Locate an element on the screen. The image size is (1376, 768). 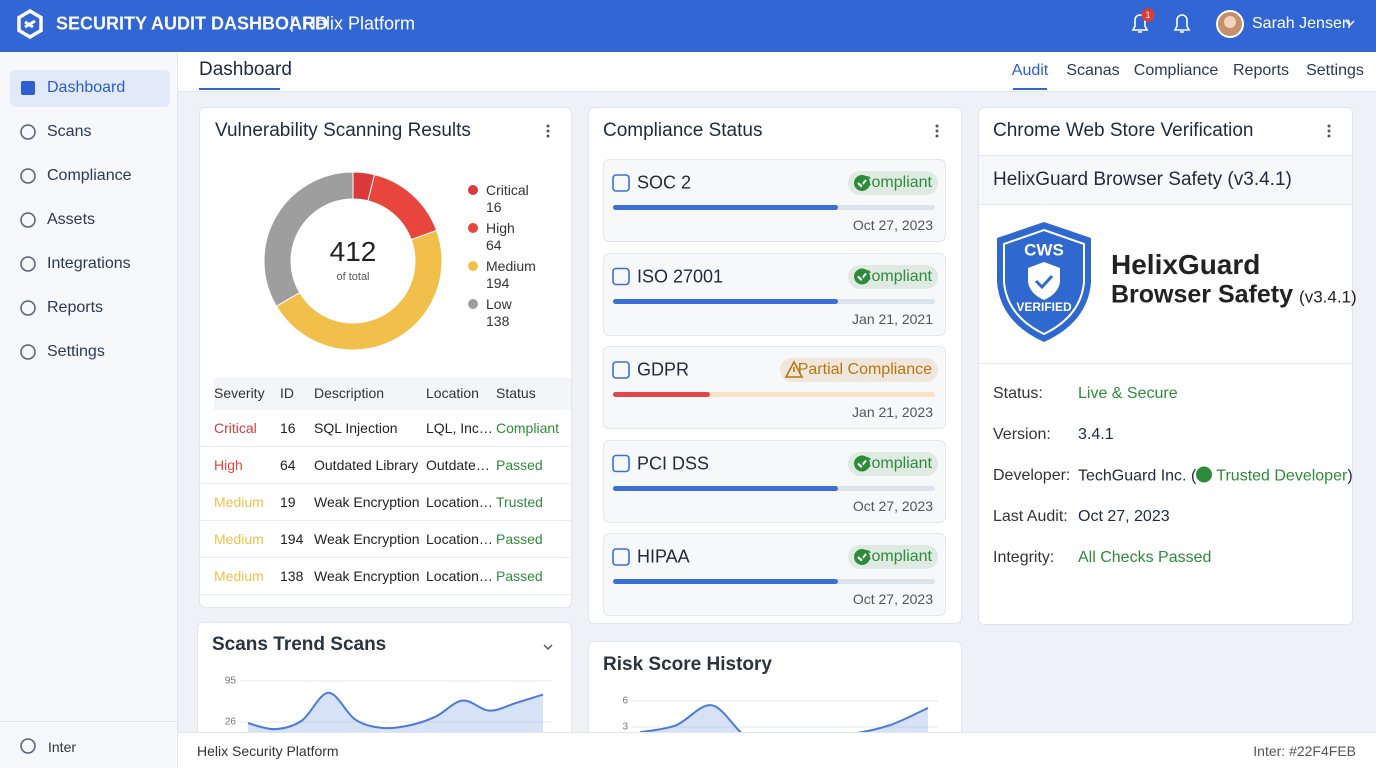
nav-item: Dashboard is located at coordinates (86, 87).